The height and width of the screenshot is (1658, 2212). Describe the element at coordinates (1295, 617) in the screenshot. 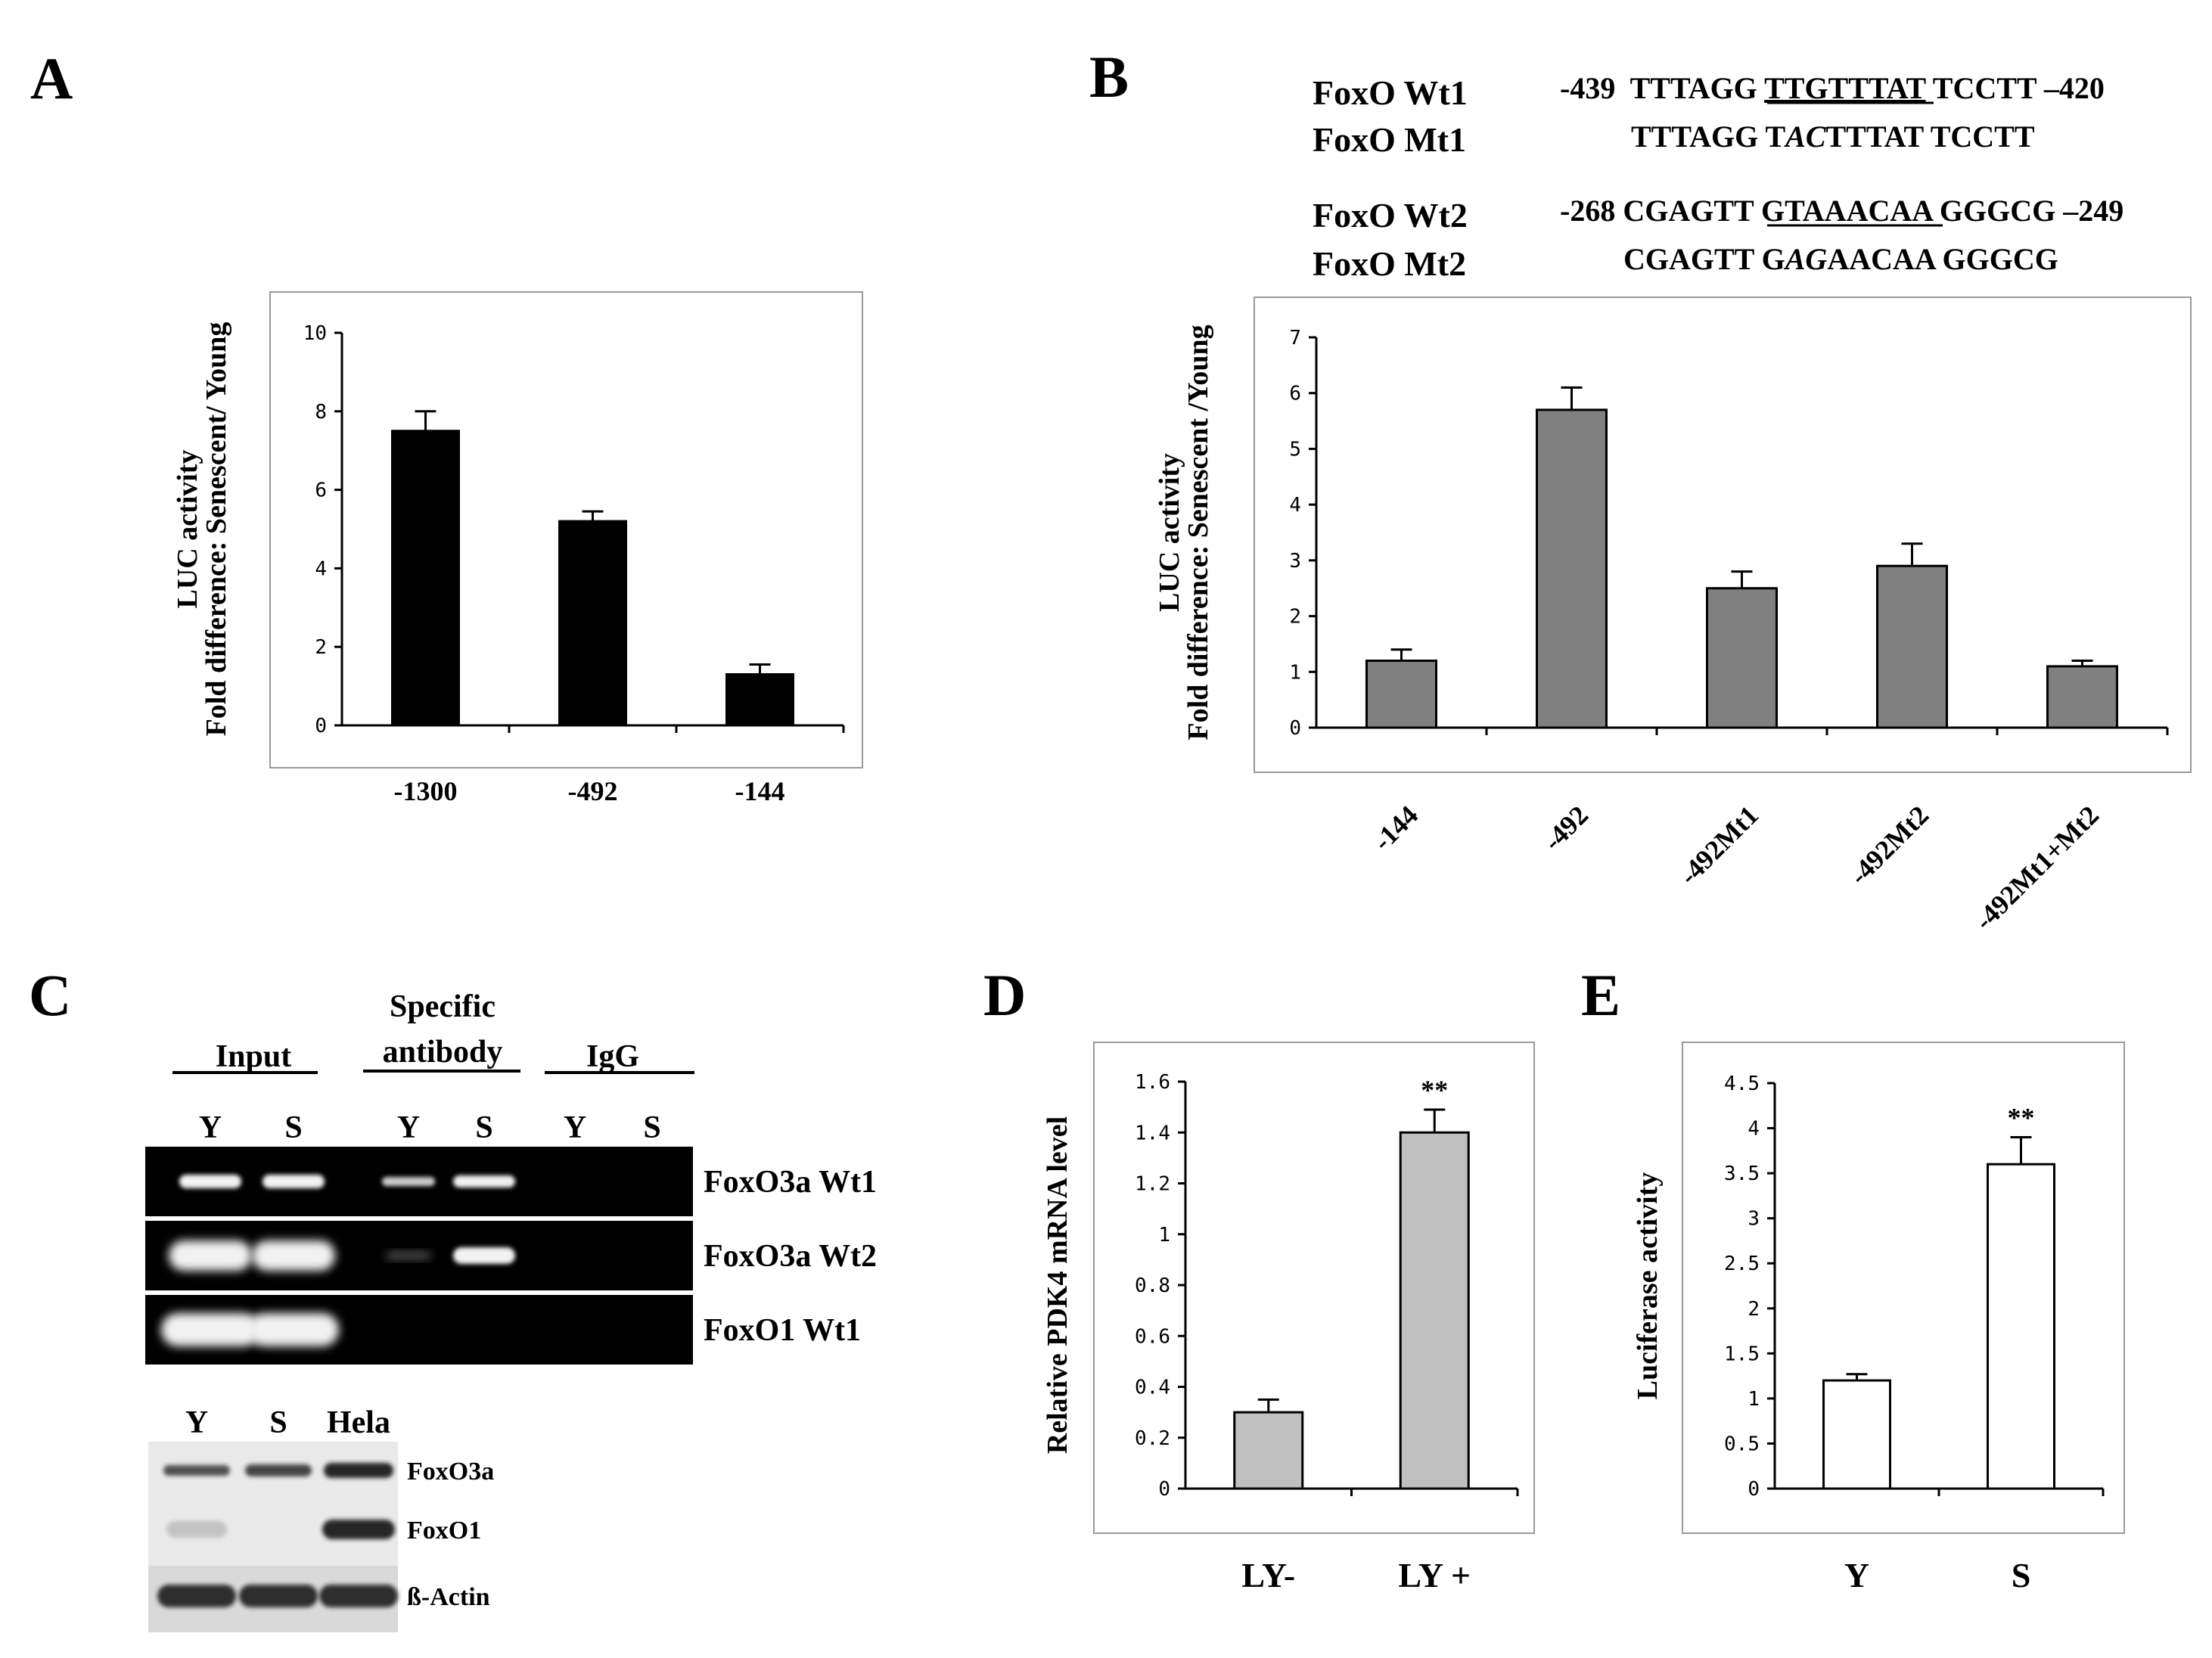

I see `chart-b-ytick-label: 2` at that location.